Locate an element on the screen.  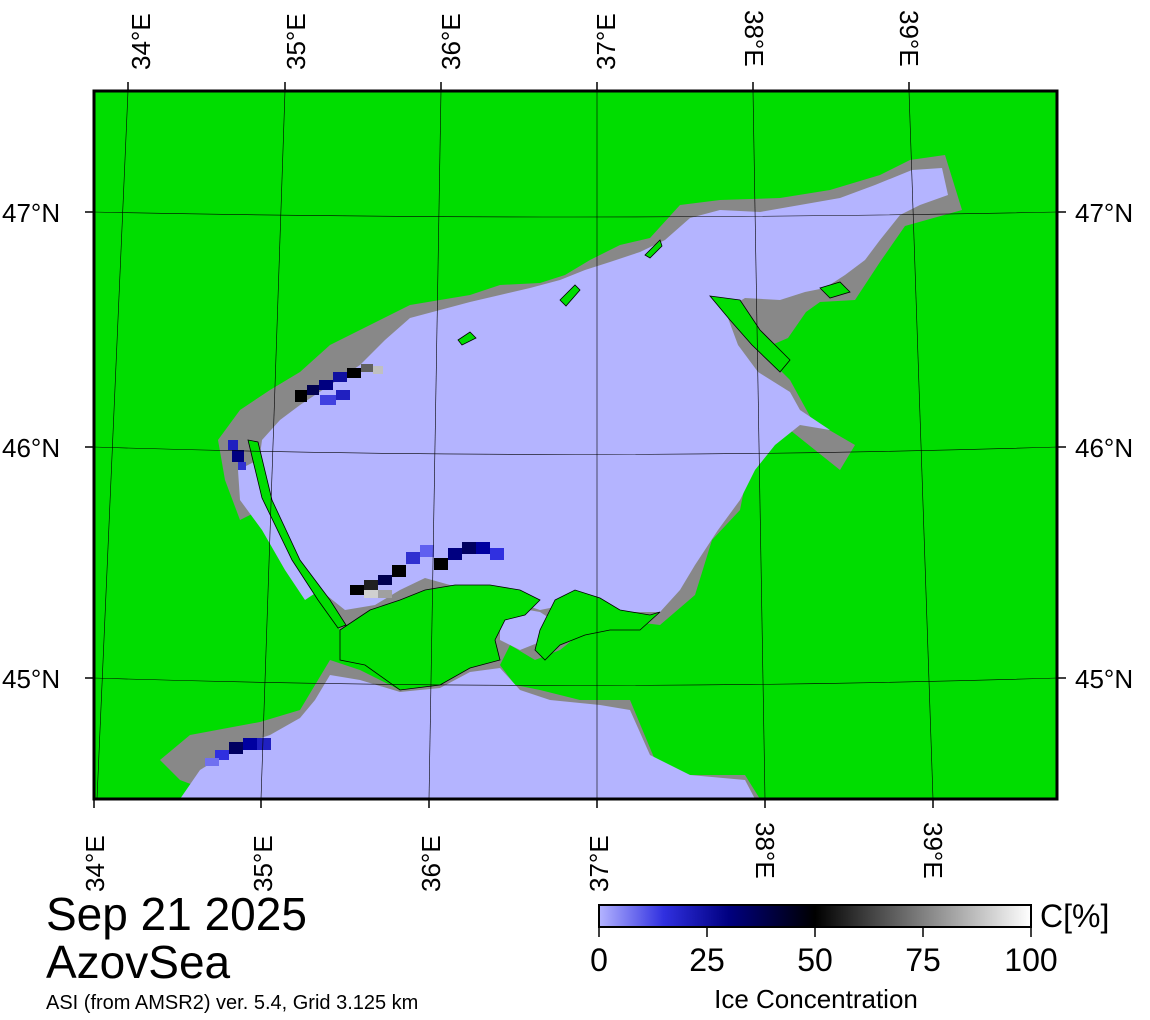
bottom-lon-label: 37°E is located at coordinates (599, 863).